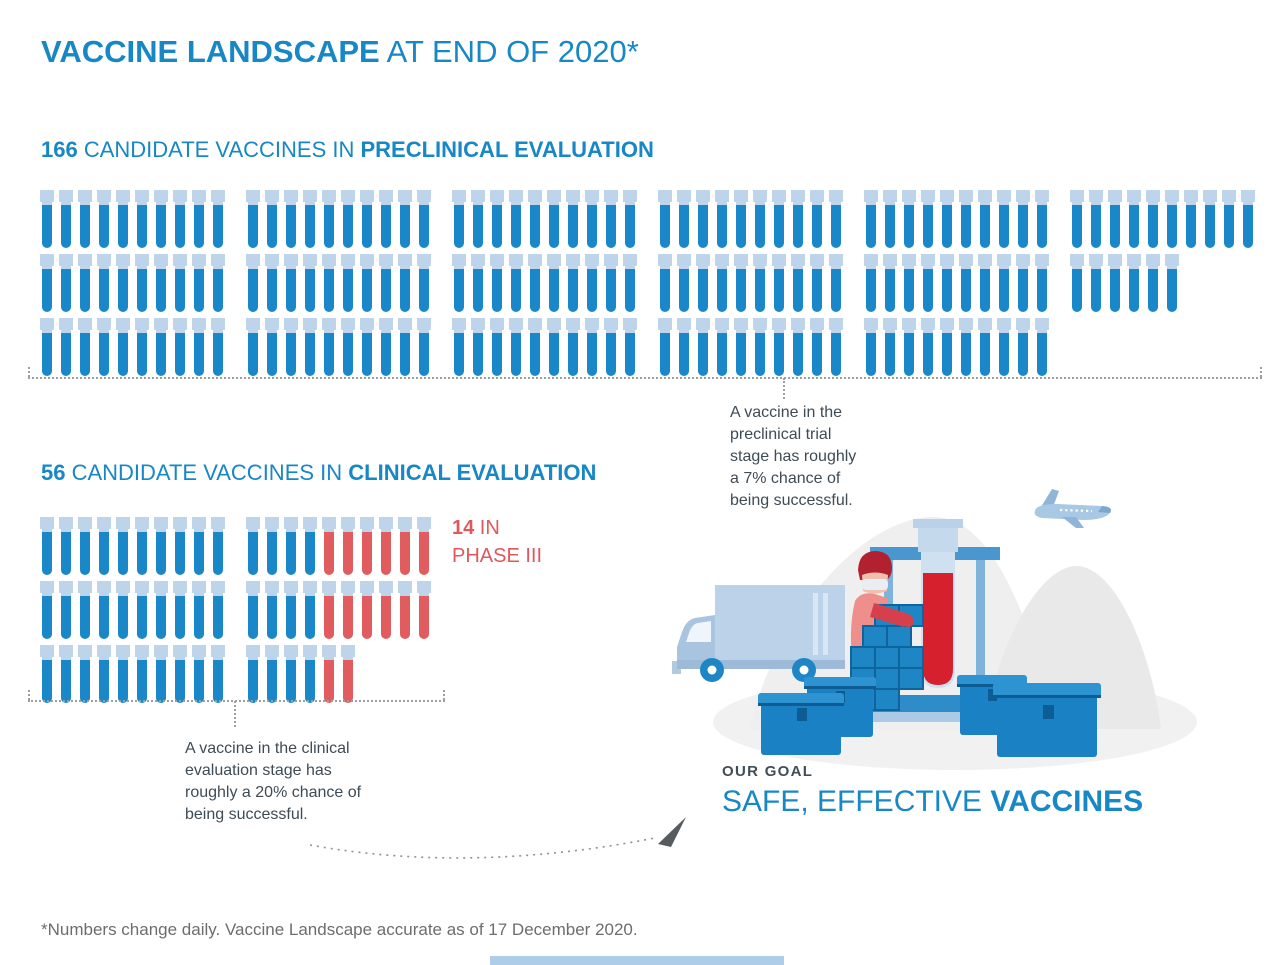 Image resolution: width=1281 pixels, height=965 pixels. Describe the element at coordinates (207, 472) in the screenshot. I see `clinical-heading-mid: CANDIDATE VACCINES IN` at that location.